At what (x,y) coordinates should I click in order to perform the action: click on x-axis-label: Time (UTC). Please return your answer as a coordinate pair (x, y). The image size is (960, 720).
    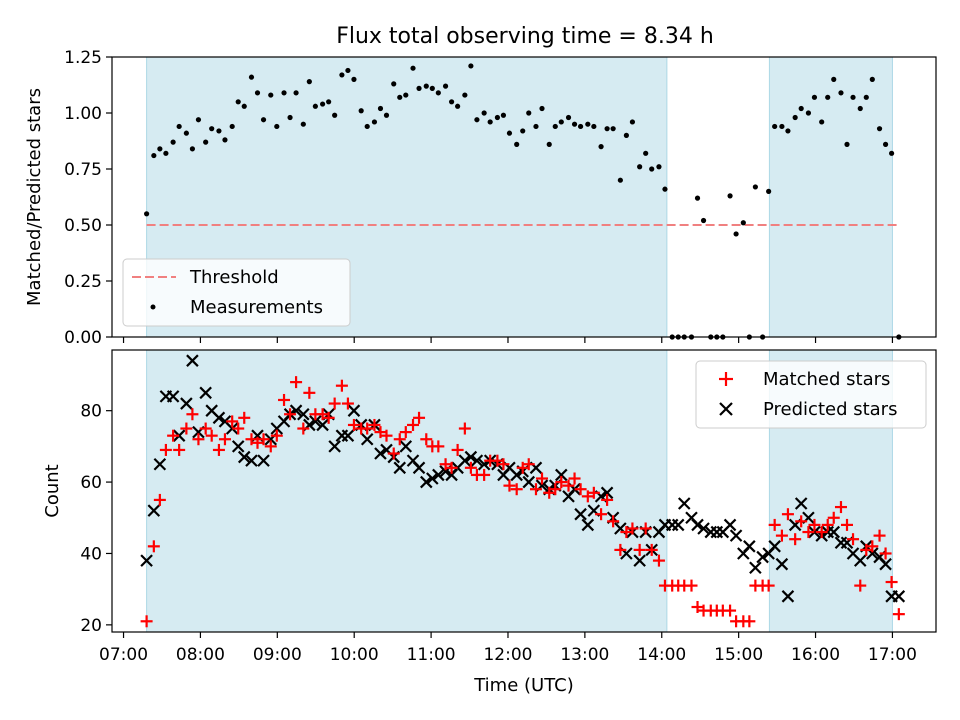
    Looking at the image, I should click on (523, 685).